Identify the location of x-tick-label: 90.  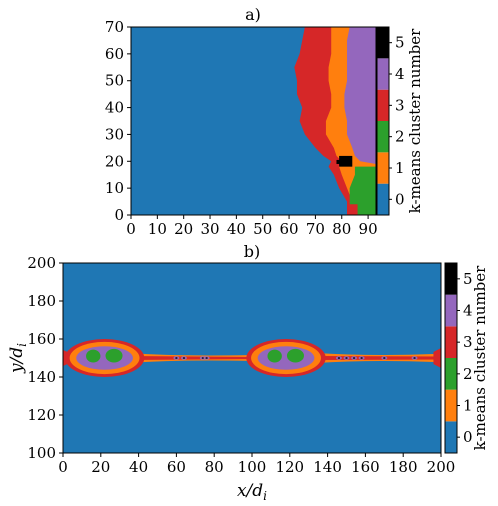
(368, 229).